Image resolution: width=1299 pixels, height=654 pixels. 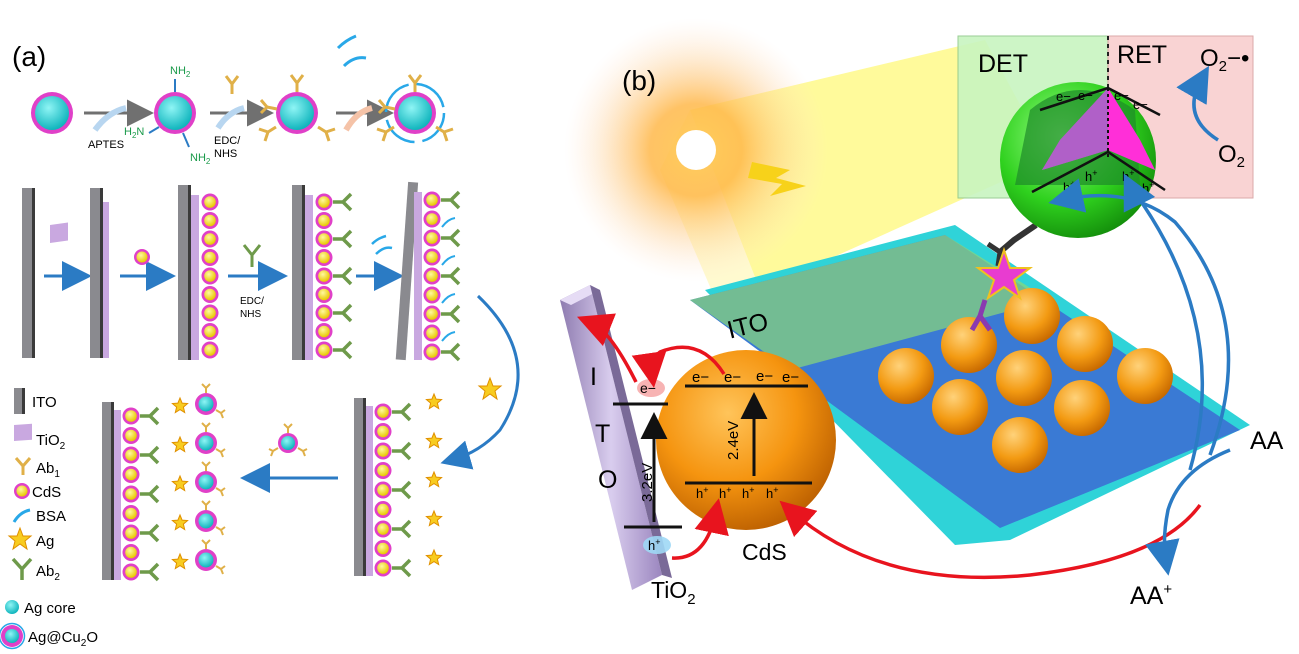 I want to click on cds-ab2-probe-column, so click(x=174, y=482).